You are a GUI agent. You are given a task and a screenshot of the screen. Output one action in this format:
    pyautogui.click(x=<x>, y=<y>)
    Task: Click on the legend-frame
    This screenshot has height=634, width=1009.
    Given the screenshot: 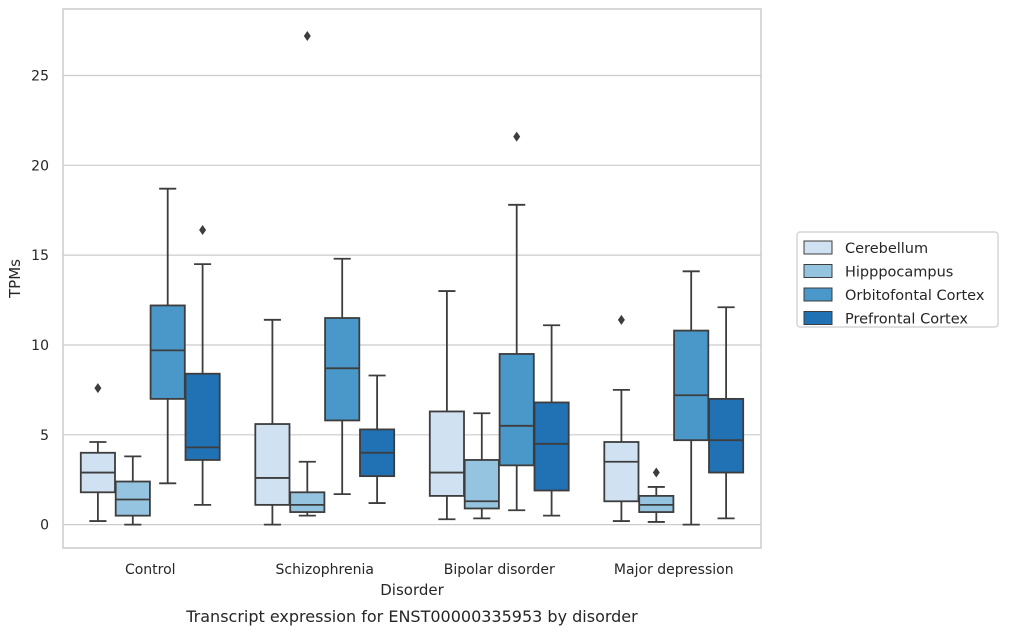 What is the action you would take?
    pyautogui.click(x=897, y=279)
    